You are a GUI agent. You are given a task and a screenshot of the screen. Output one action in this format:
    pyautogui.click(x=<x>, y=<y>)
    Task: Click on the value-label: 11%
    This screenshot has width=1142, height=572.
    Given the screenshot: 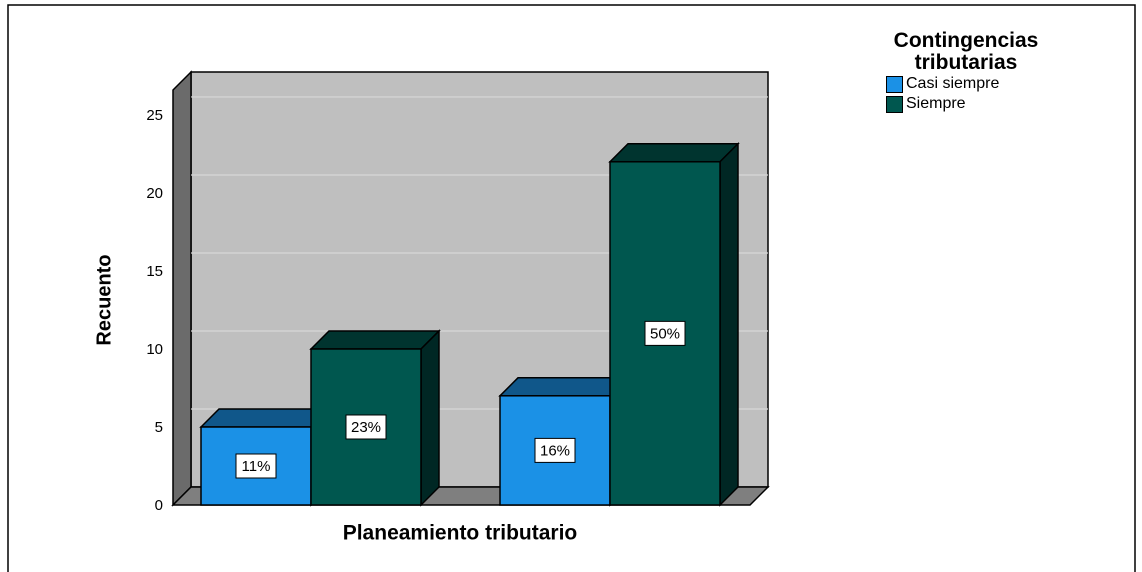 What is the action you would take?
    pyautogui.click(x=256, y=466)
    